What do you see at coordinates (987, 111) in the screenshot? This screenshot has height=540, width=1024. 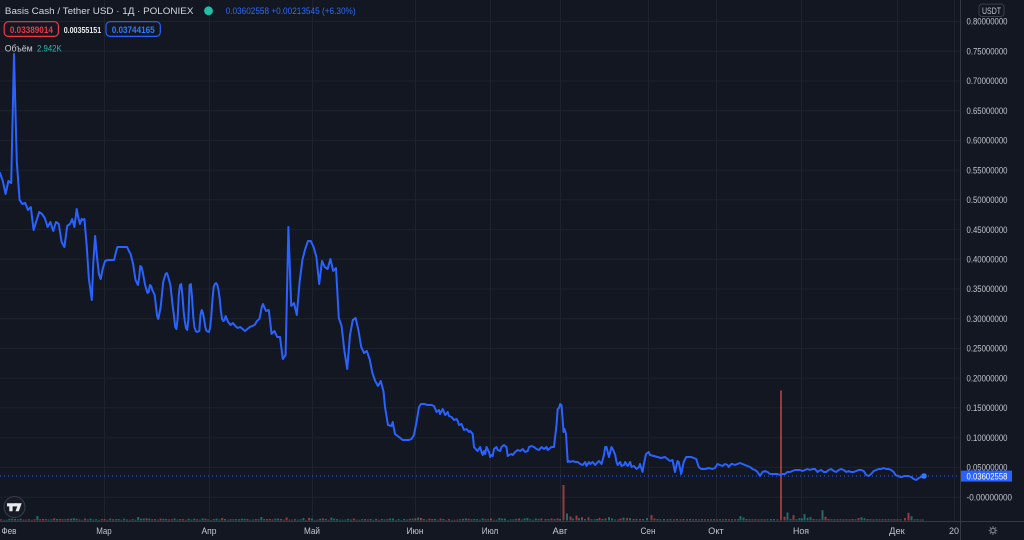 I see `svg-text: 0.65000000` at bounding box center [987, 111].